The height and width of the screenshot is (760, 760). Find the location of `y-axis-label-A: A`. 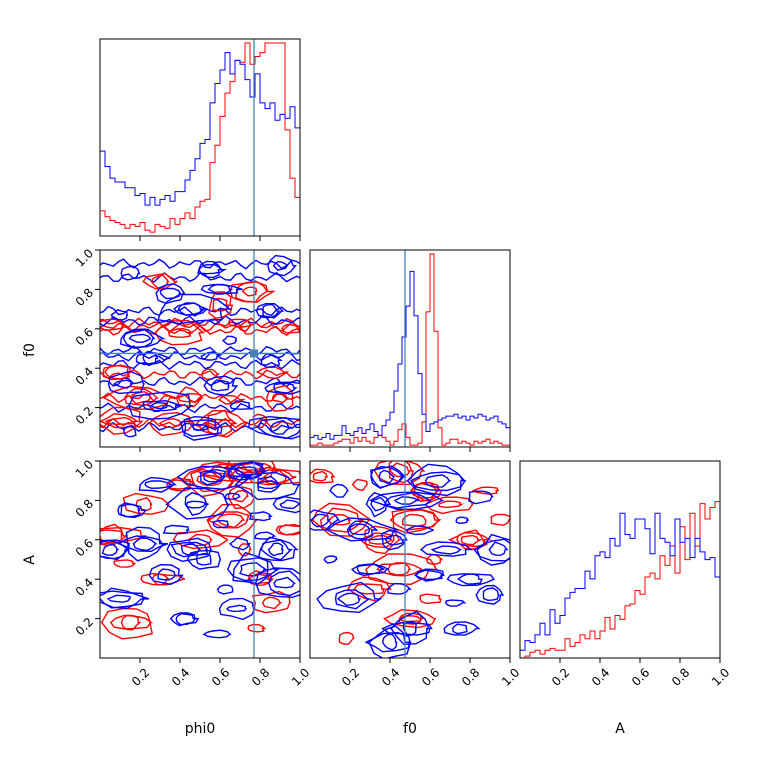

y-axis-label-A: A is located at coordinates (30, 560).